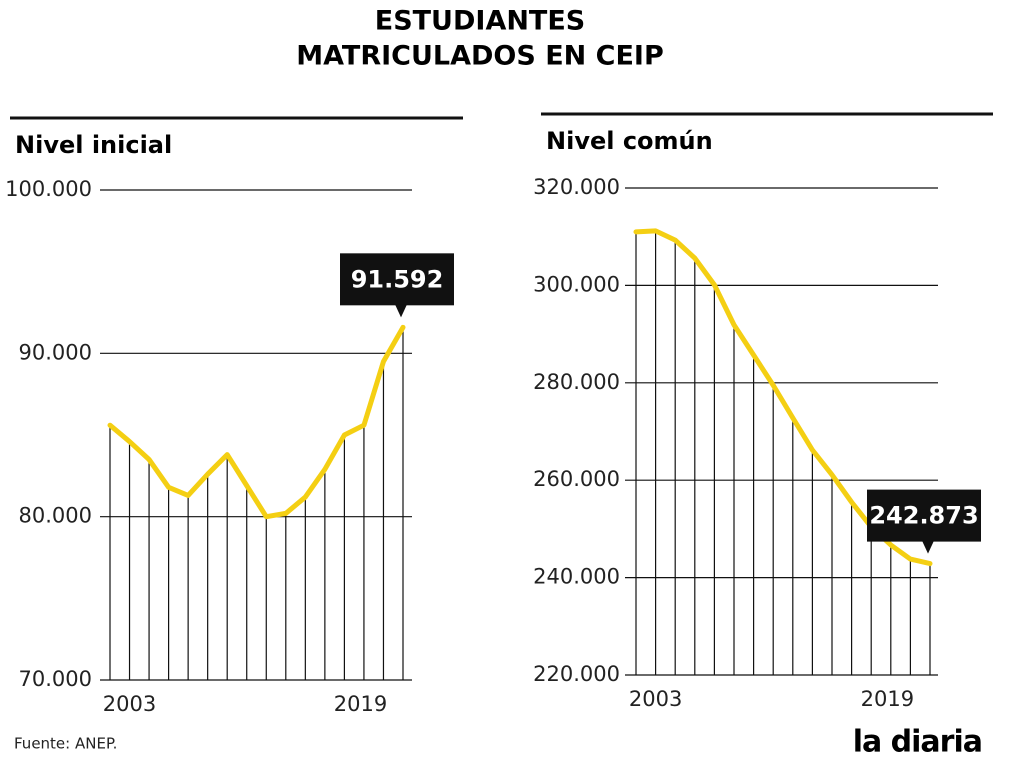 Image resolution: width=1024 pixels, height=773 pixels. Describe the element at coordinates (480, 21) in the screenshot. I see `title-line: ESTUDIANTES` at that location.